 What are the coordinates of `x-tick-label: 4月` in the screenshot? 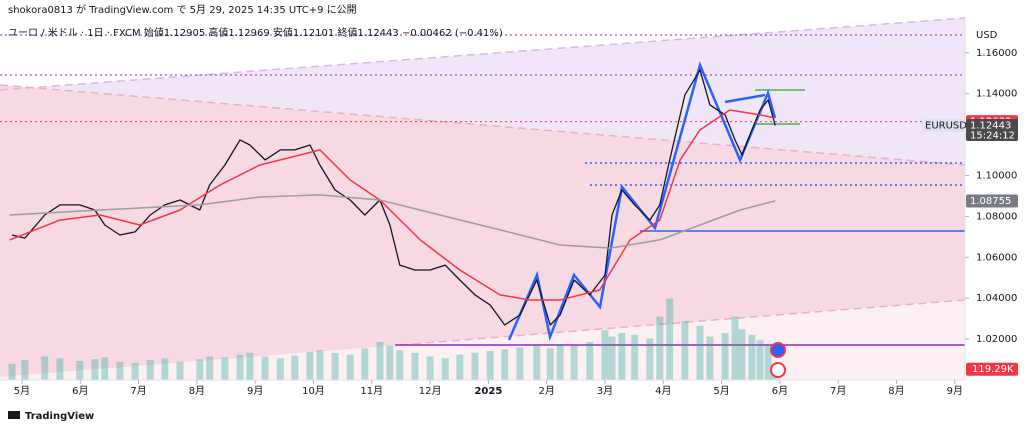 It's located at (663, 391).